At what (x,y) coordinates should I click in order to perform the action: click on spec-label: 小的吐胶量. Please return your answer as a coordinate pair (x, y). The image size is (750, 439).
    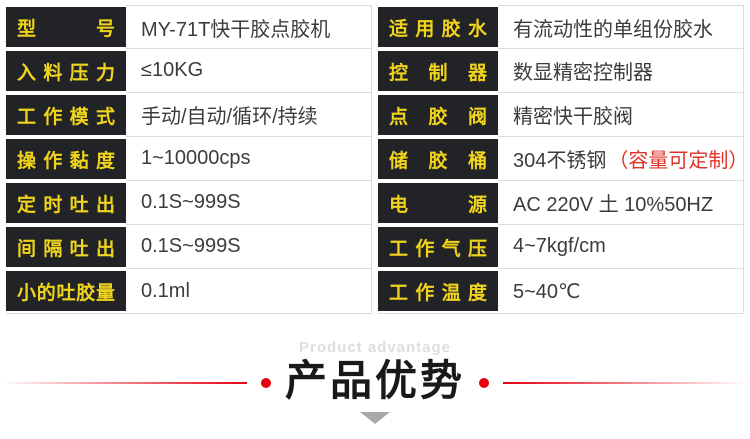
    Looking at the image, I should click on (66, 291).